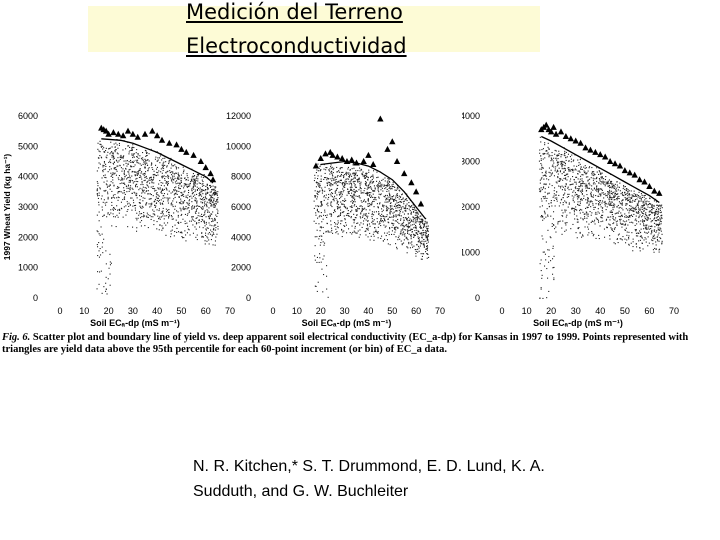 Image resolution: width=720 pixels, height=540 pixels. I want to click on percentile-triangle, so click(575, 140).